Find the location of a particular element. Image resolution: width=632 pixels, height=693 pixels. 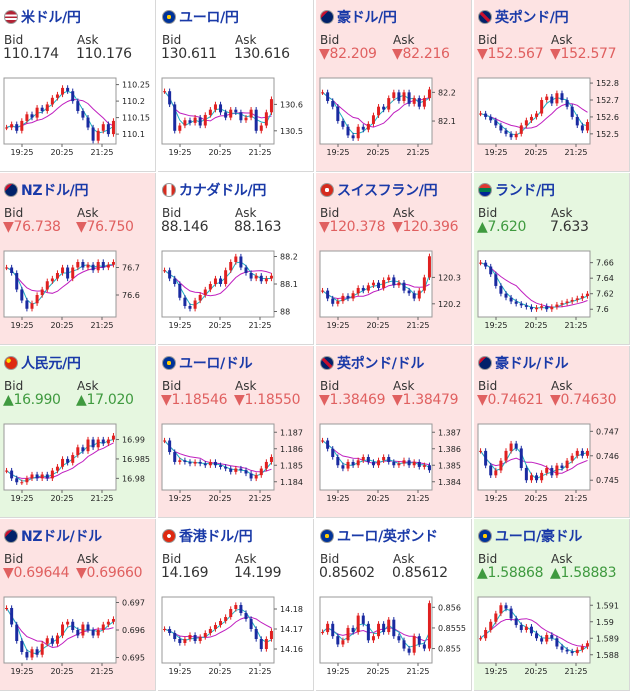

ma-long-line is located at coordinates (376, 291).